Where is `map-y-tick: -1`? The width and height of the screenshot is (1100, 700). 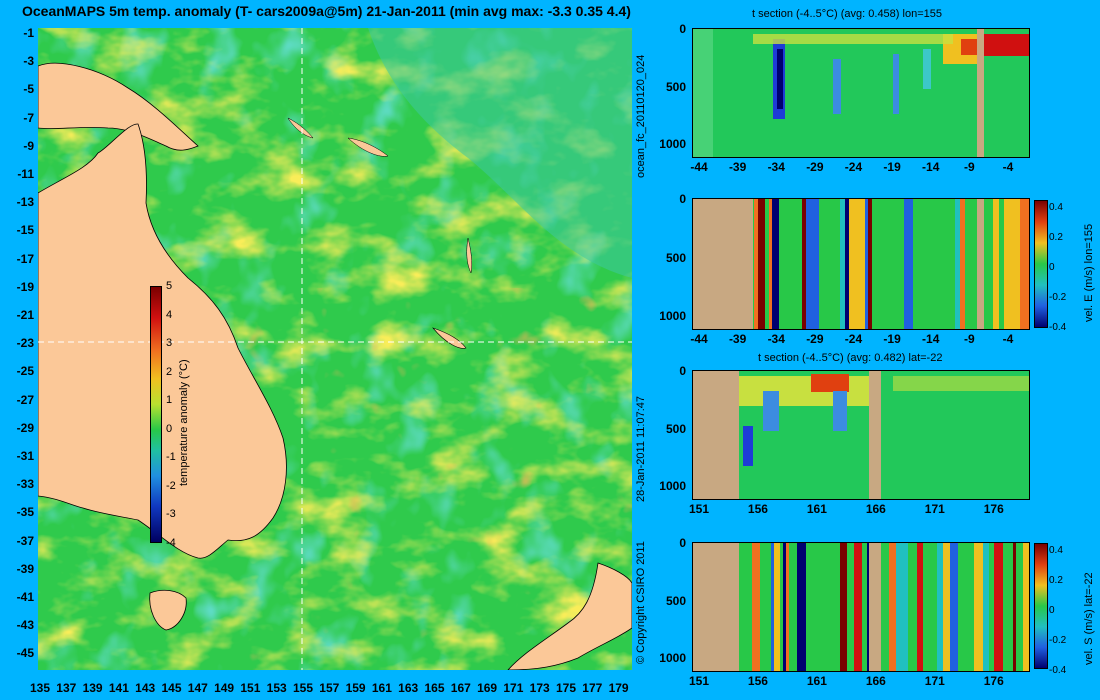 map-y-tick: -1 is located at coordinates (28, 33).